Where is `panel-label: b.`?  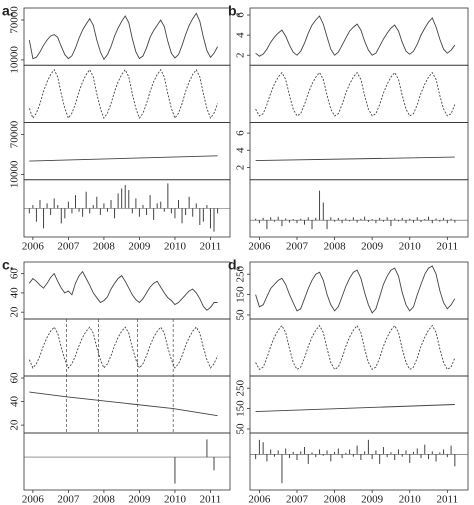 panel-label: b. is located at coordinates (234, 11).